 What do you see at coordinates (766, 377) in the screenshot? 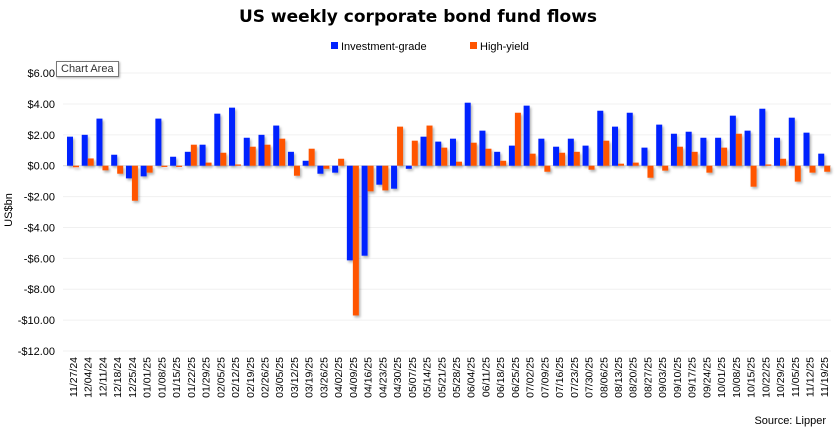
I see `x-tick-label: 10/22/25` at bounding box center [766, 377].